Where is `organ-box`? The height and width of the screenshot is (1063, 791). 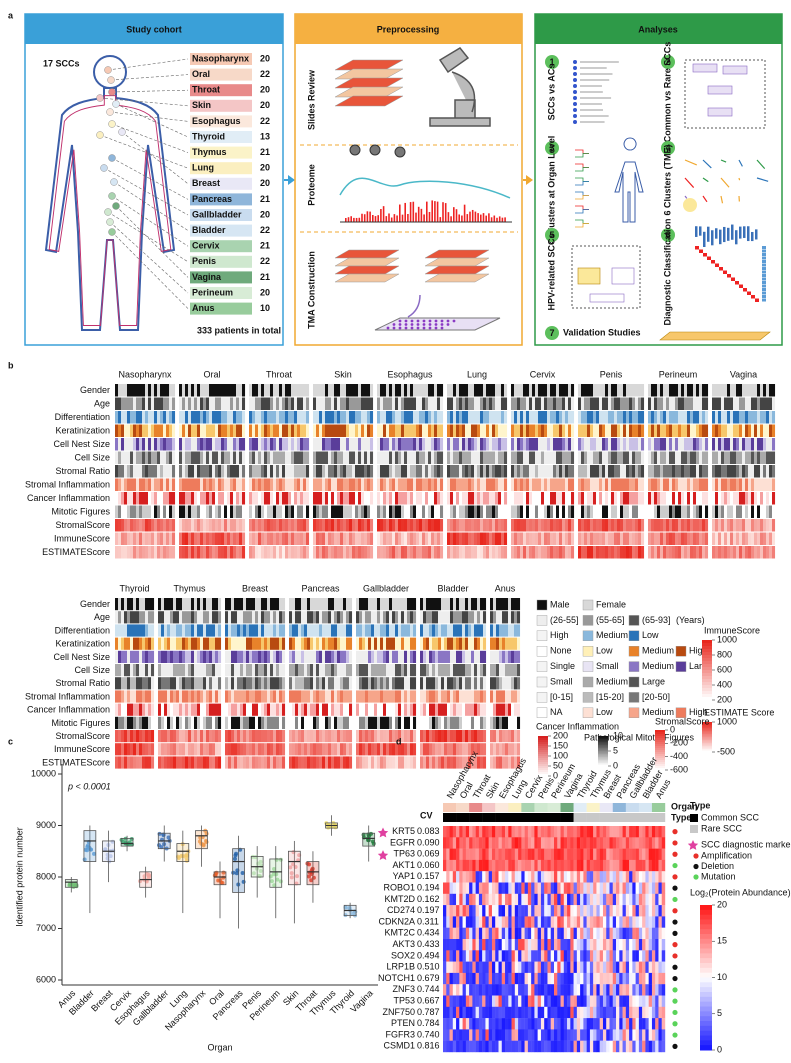 organ-box is located at coordinates (221, 246).